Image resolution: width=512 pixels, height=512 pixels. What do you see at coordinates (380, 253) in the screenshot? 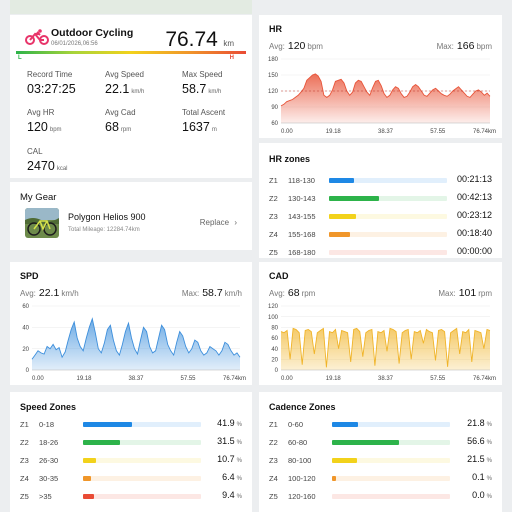
I see `zone-row: Z5 168-180 00:00:00` at bounding box center [380, 253].